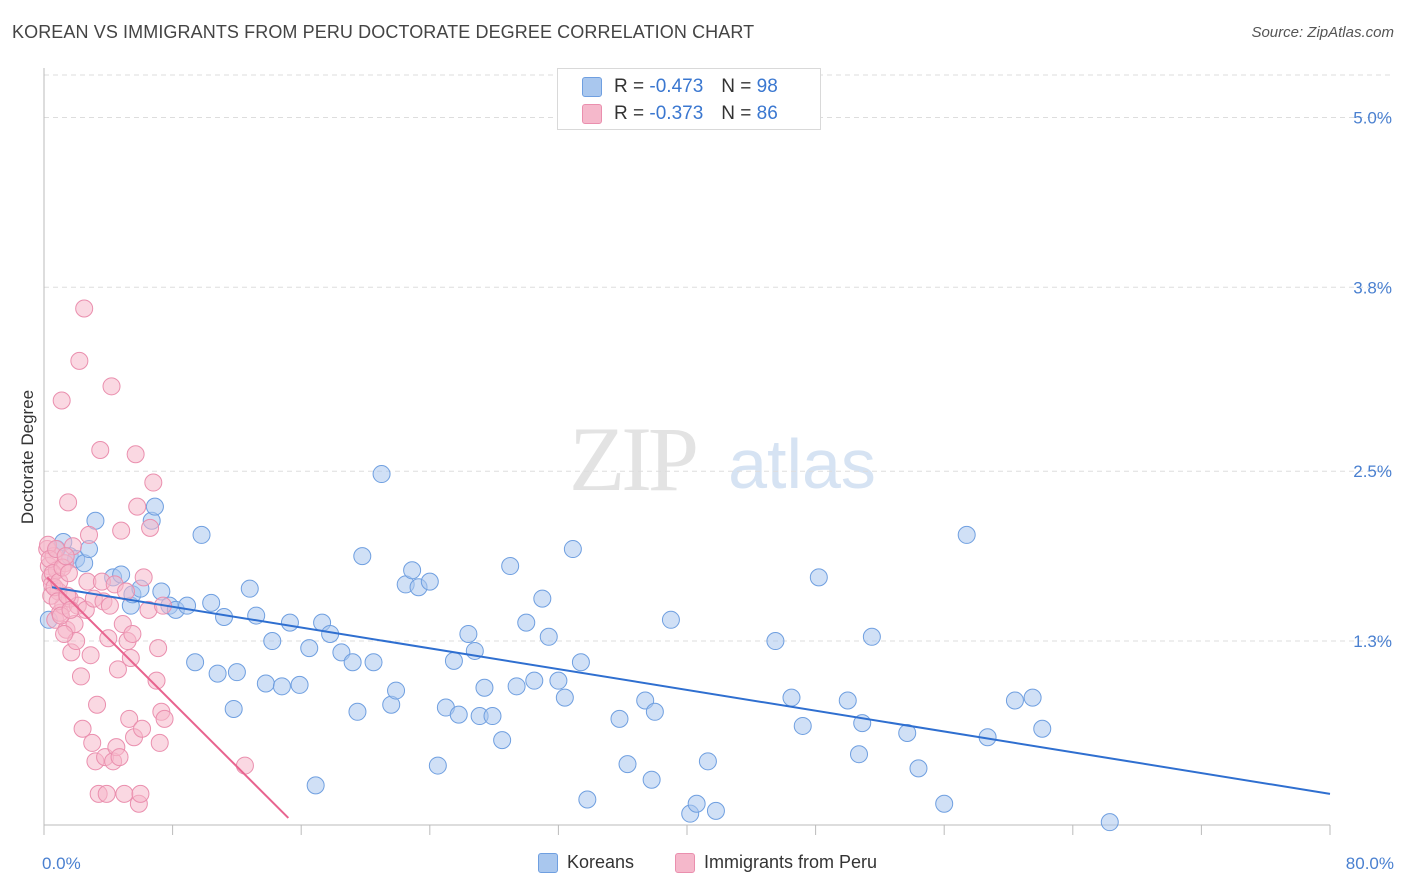 The height and width of the screenshot is (892, 1406). I want to click on peru-swatch, so click(592, 114).